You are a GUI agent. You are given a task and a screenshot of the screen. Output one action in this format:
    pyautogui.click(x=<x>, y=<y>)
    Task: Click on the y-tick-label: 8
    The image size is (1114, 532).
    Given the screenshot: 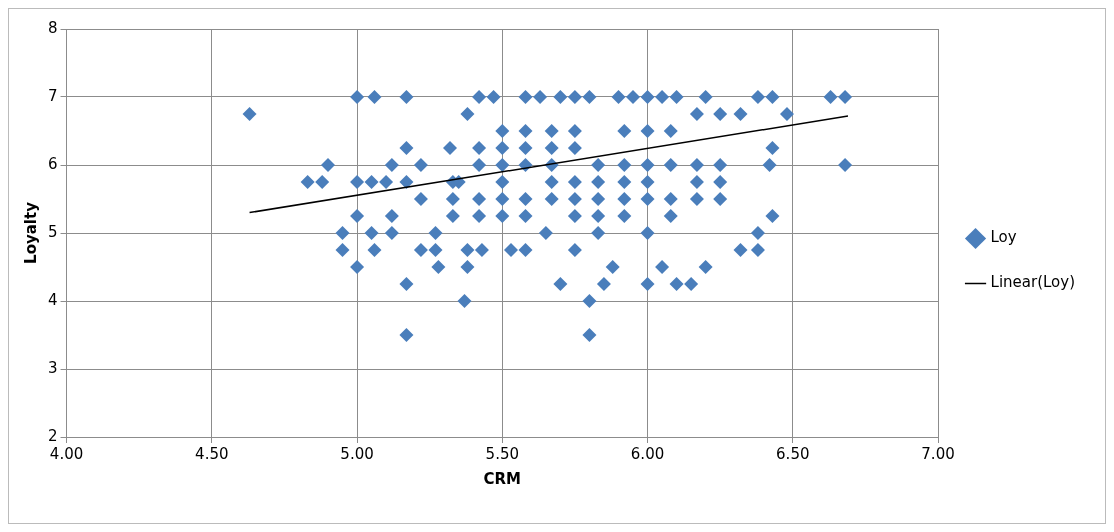 What is the action you would take?
    pyautogui.click(x=53, y=27)
    